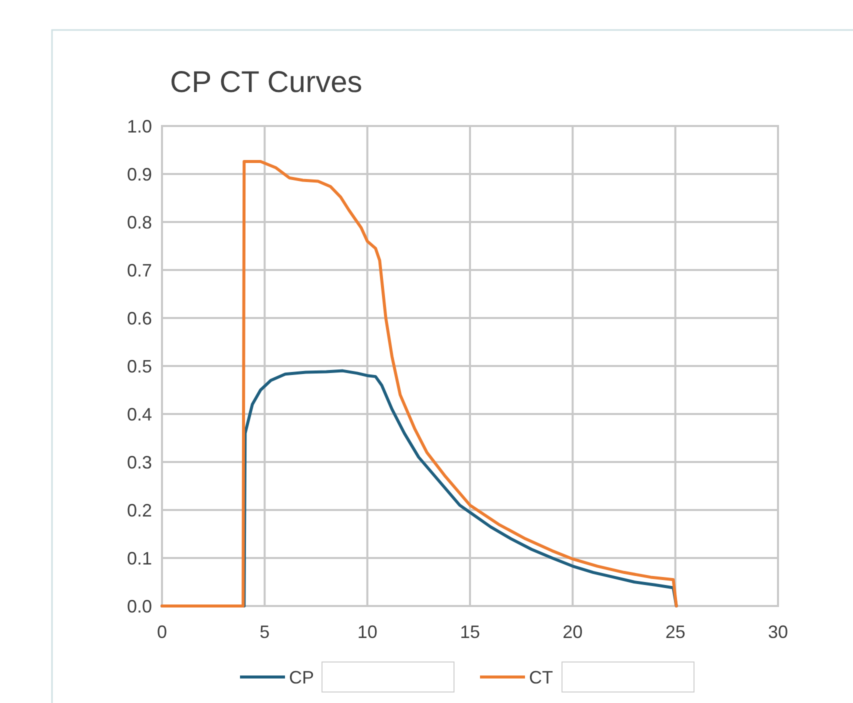 This screenshot has height=703, width=853. Describe the element at coordinates (139, 510) in the screenshot. I see `y-tick-label: 0.2` at that location.